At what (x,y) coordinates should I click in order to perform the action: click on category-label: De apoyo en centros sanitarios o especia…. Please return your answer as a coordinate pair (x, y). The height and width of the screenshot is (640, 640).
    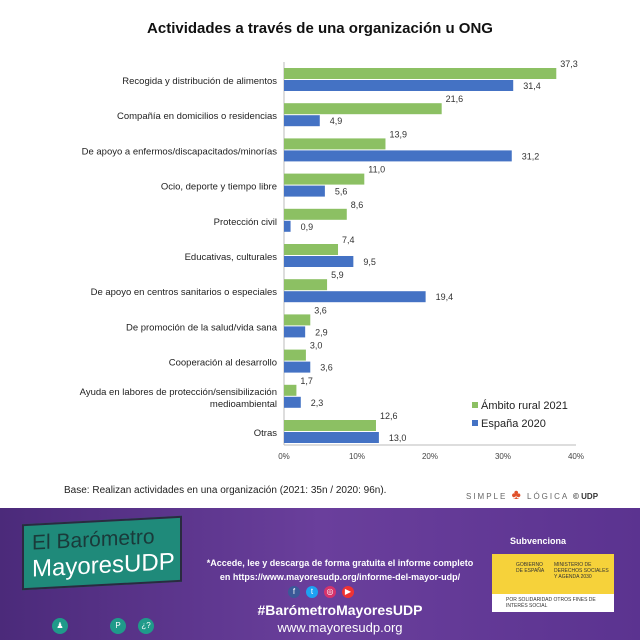
    Looking at the image, I should click on (184, 292).